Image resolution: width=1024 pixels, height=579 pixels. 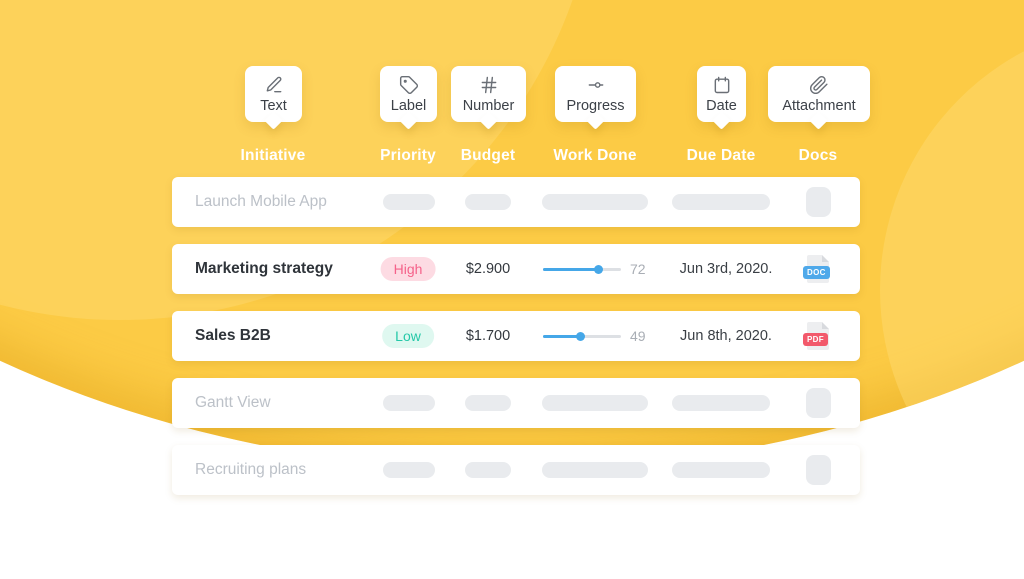 What do you see at coordinates (488, 105) in the screenshot?
I see `tooltip-label: Number` at bounding box center [488, 105].